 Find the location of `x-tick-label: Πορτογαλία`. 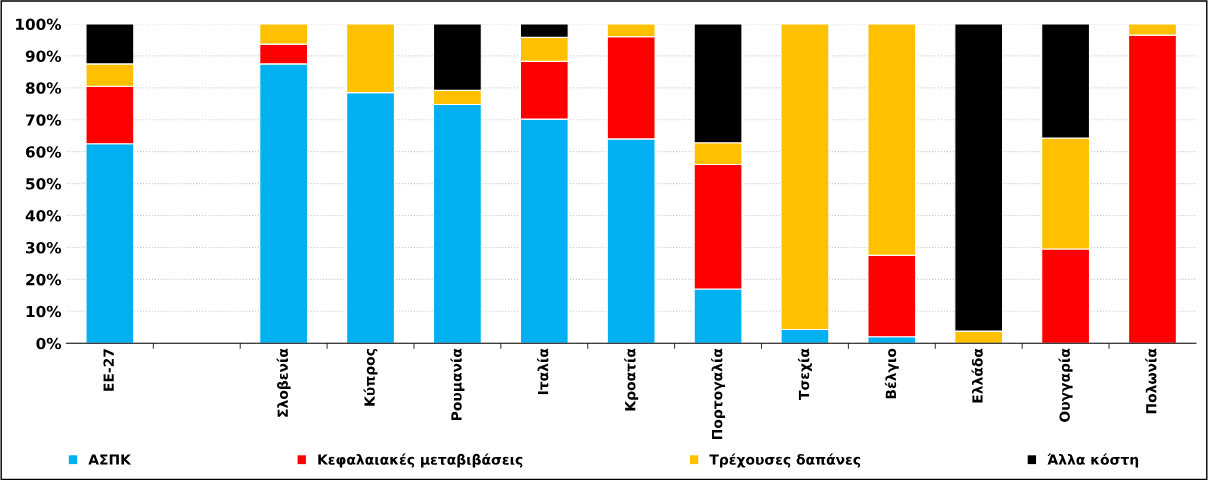

x-tick-label: Πορτογαλία is located at coordinates (718, 394).